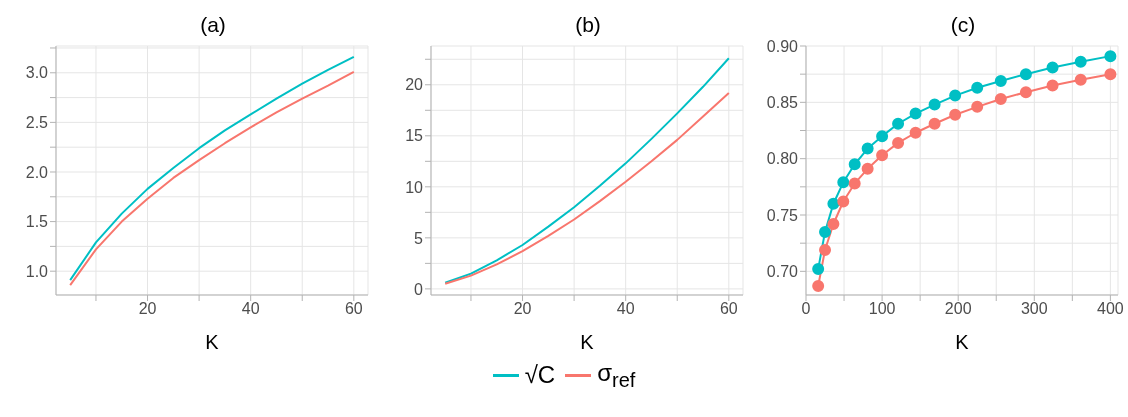 This screenshot has width=1128, height=417. What do you see at coordinates (419, 289) in the screenshot?
I see `y-tick-label: 0` at bounding box center [419, 289].